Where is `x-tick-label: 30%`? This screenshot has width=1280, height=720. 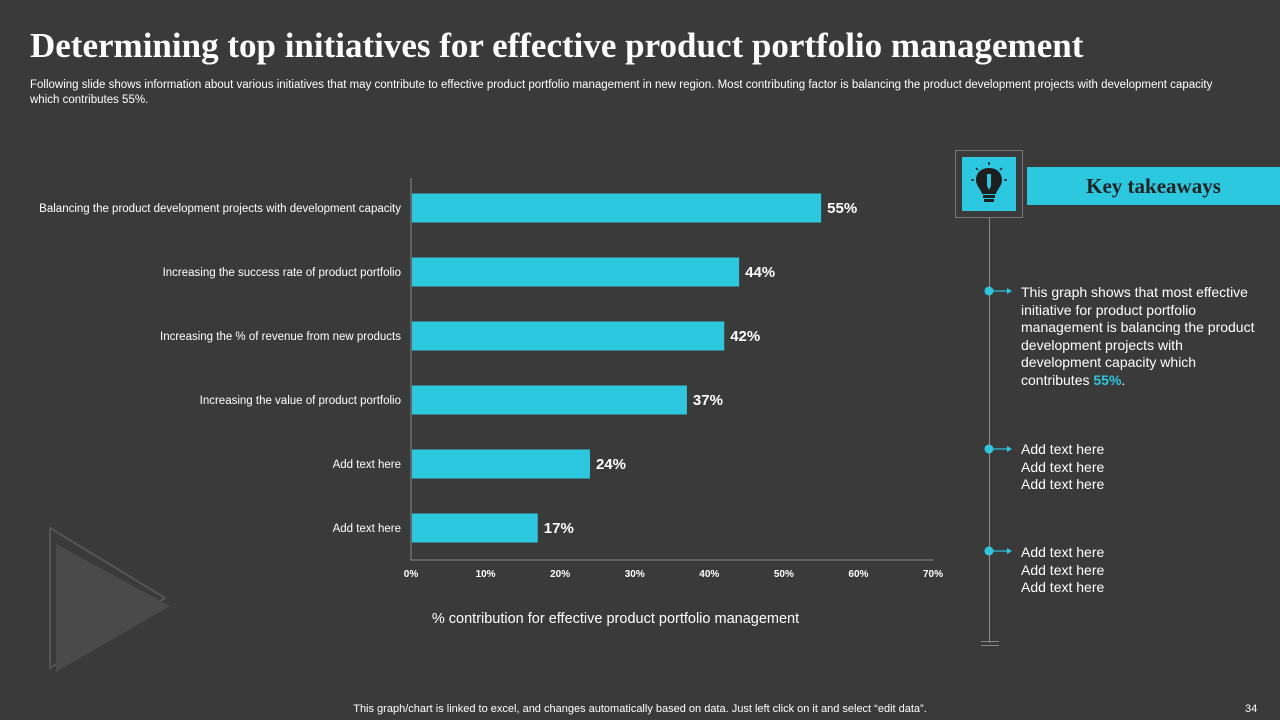
x-tick-label: 30% is located at coordinates (635, 574).